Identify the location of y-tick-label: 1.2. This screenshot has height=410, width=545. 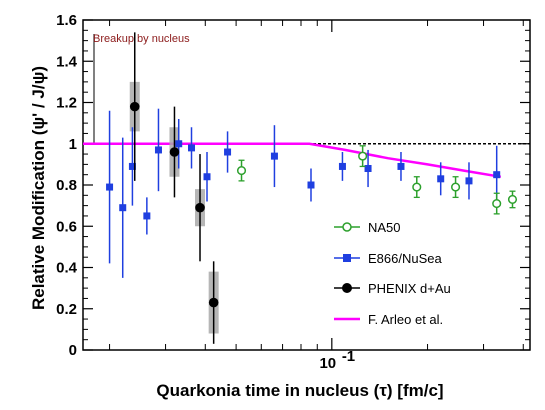
(66, 103).